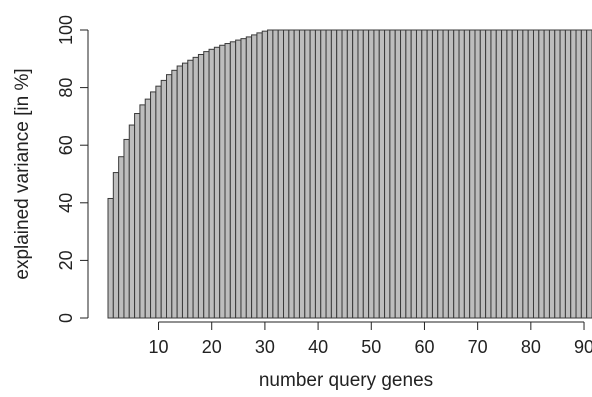  What do you see at coordinates (371, 347) in the screenshot?
I see `x-tick-label: 50` at bounding box center [371, 347].